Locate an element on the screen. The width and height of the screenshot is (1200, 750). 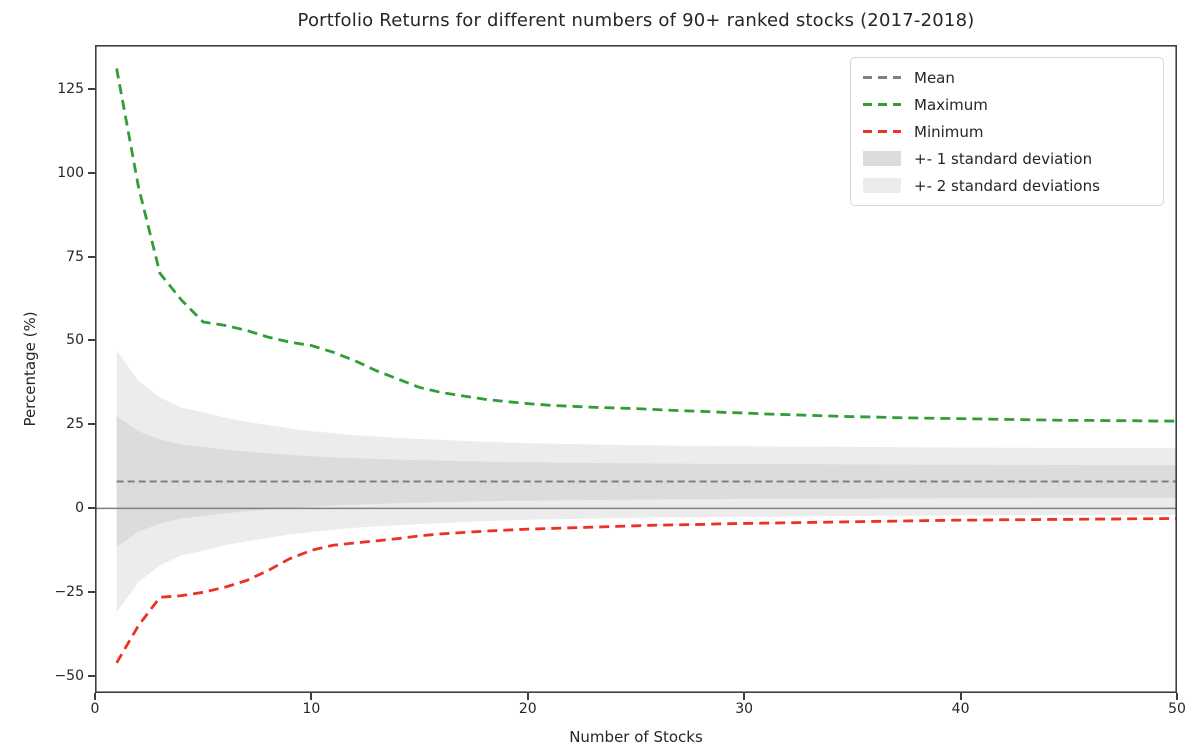
one-std-band-swatch is located at coordinates (882, 158).